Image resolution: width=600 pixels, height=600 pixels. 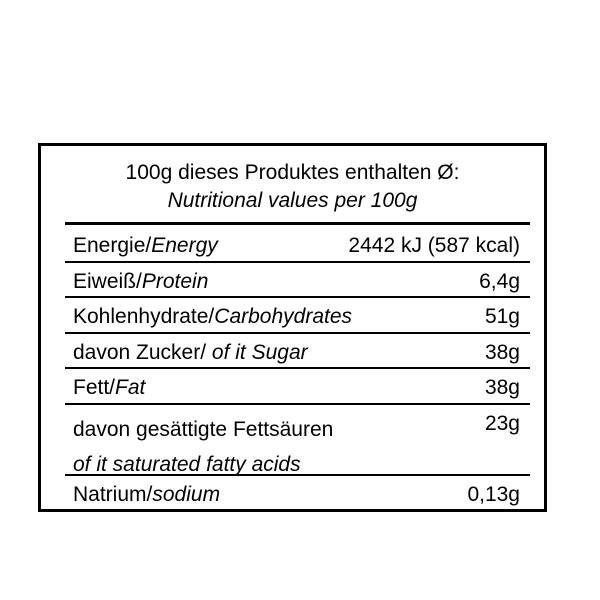 I want to click on label-de: Eiweiß/, so click(x=107, y=281).